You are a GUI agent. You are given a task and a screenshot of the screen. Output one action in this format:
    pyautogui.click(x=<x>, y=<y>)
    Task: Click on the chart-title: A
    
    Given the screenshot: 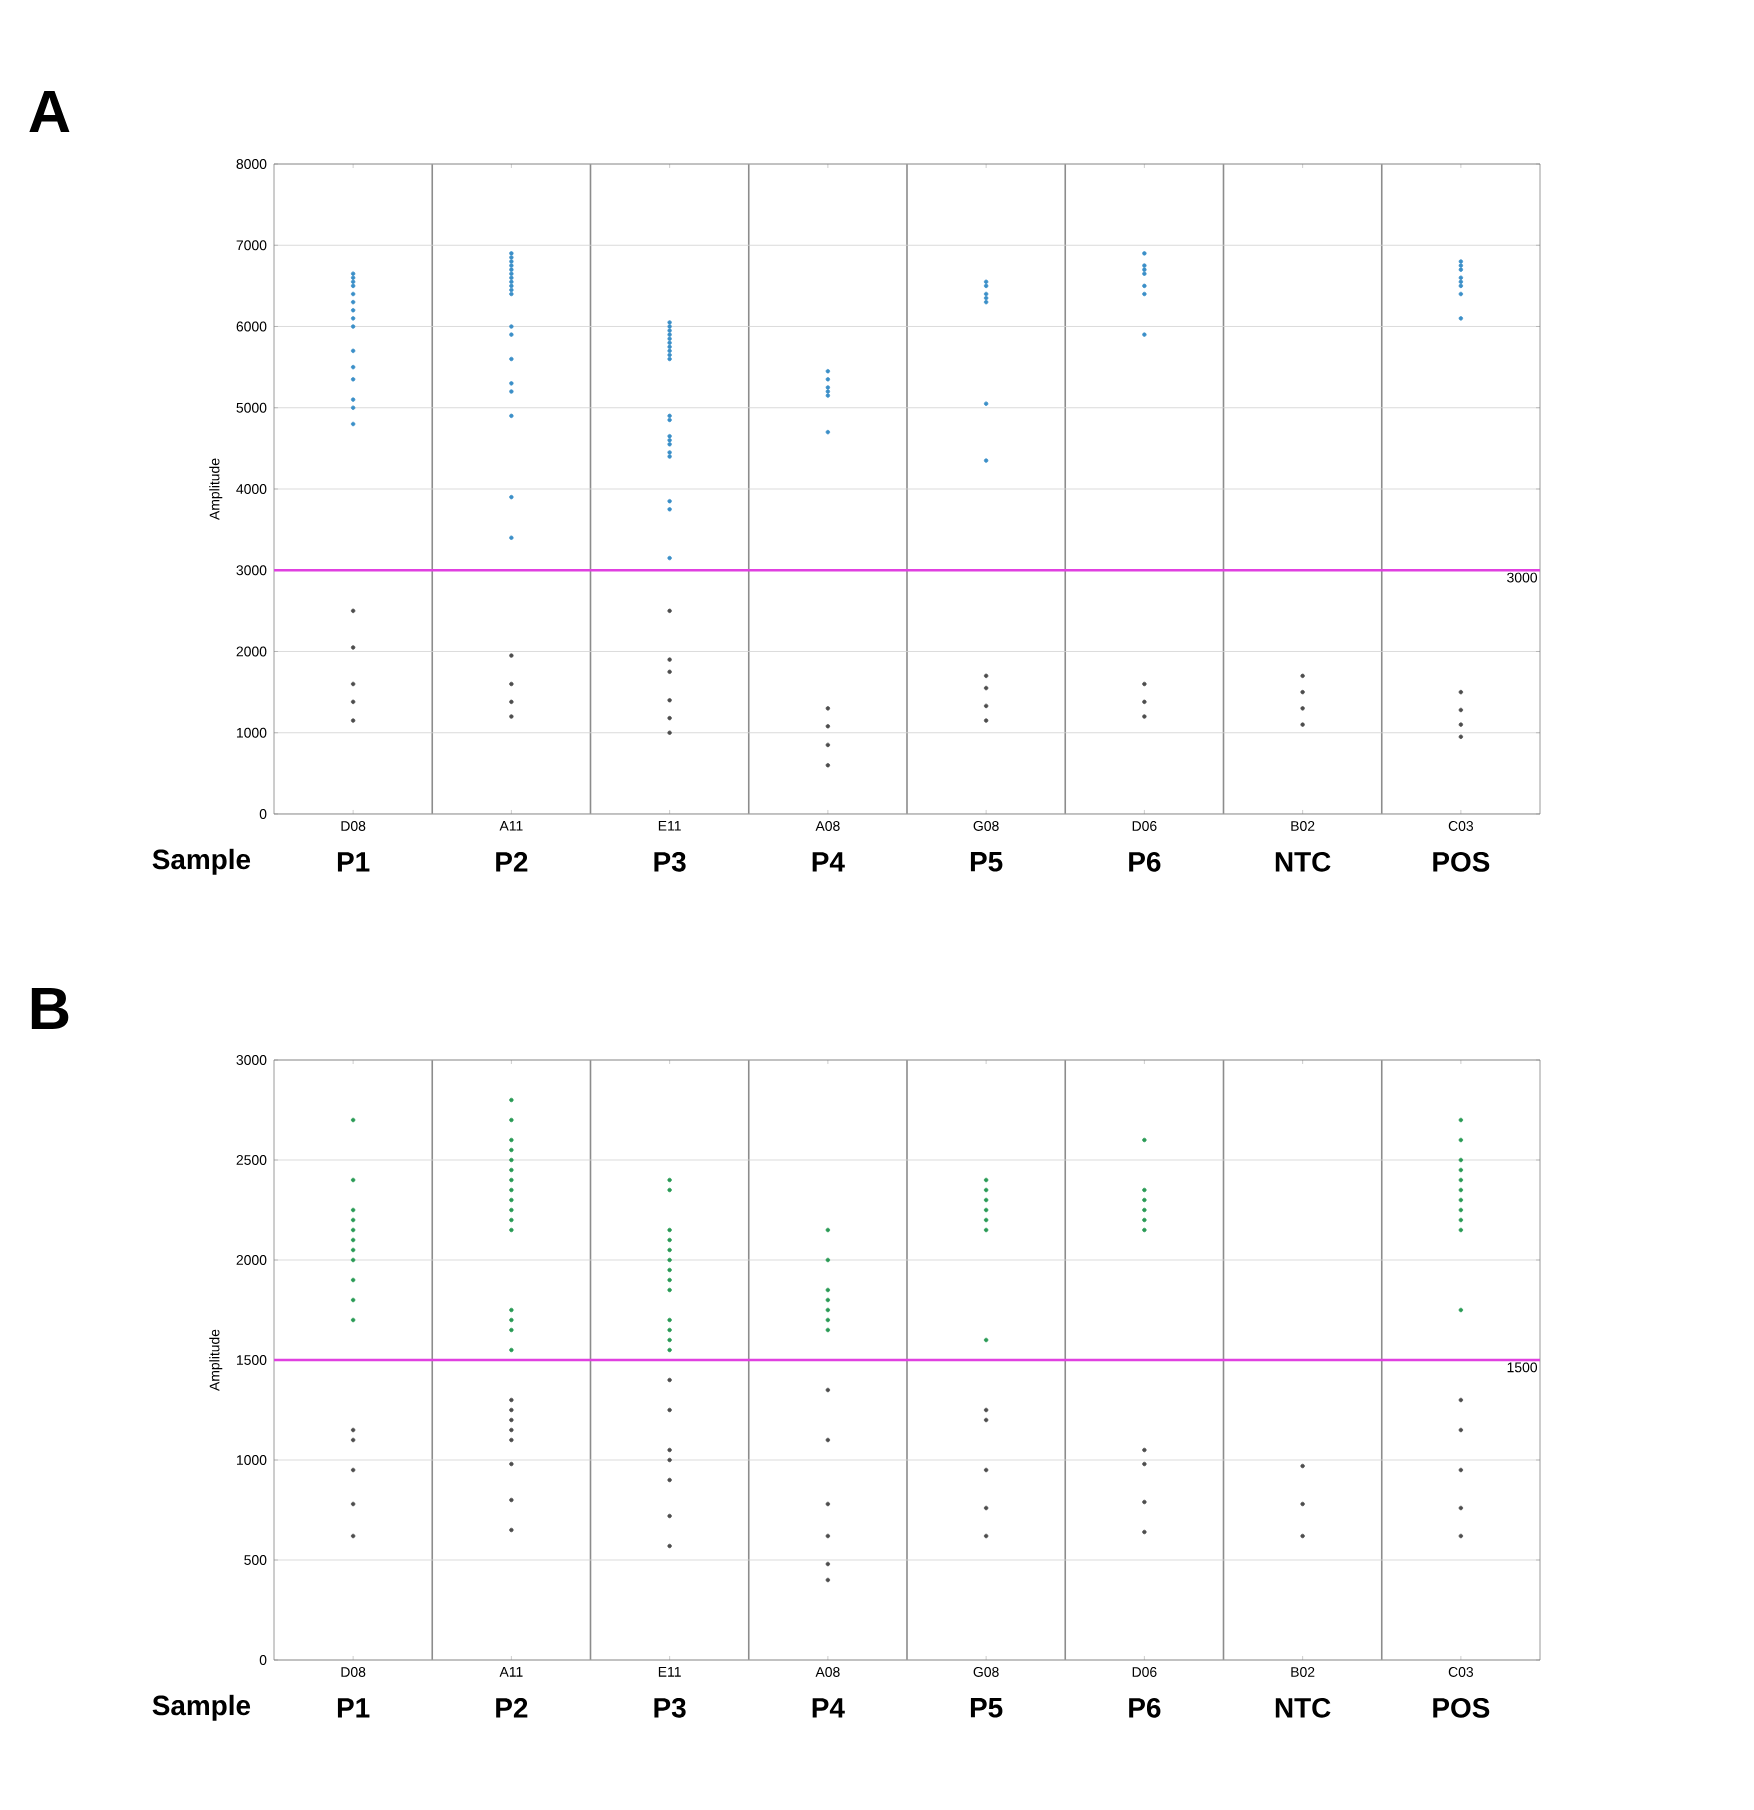 What is the action you would take?
    pyautogui.click(x=49, y=111)
    